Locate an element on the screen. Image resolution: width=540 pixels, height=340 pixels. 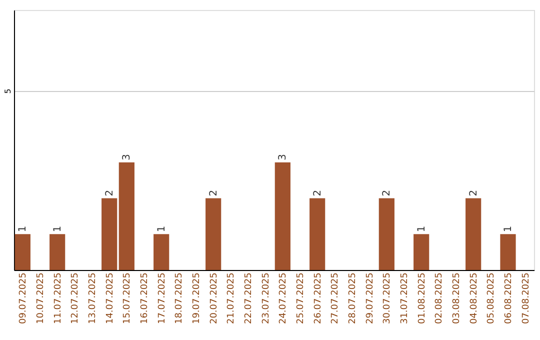
x-tick-label: 20.07.2025 is located at coordinates (214, 298).